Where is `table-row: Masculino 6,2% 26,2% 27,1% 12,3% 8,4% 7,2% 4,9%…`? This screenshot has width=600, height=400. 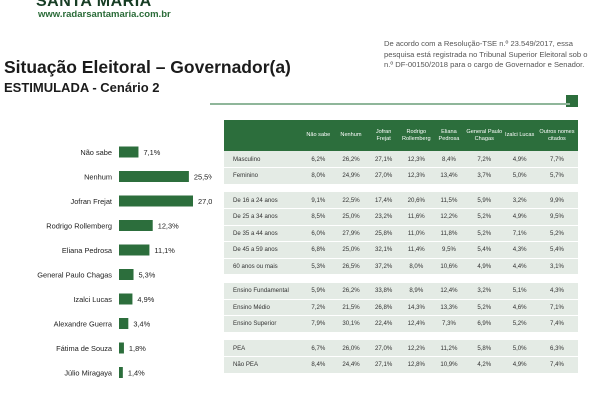 table-row: Masculino 6,2% 26,2% 27,1% 12,3% 8,4% 7,2% 4,9%… is located at coordinates (401, 159).